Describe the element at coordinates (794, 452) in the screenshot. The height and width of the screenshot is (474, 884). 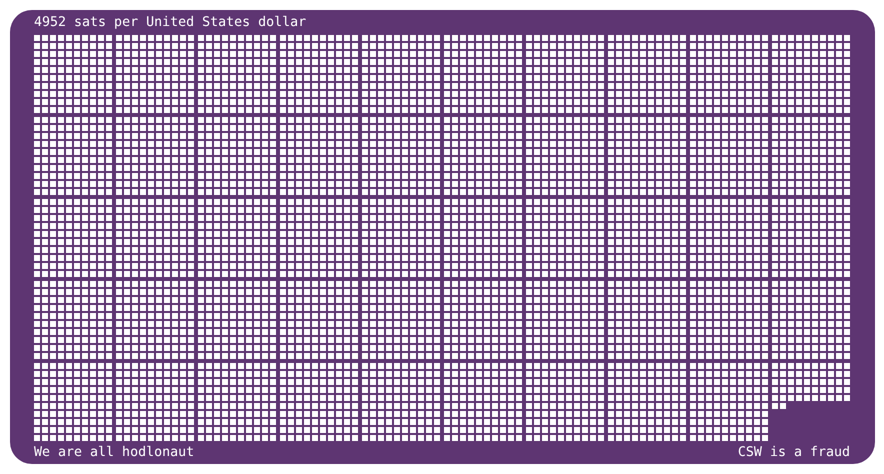
I see `text: CSW is a fraud` at that location.